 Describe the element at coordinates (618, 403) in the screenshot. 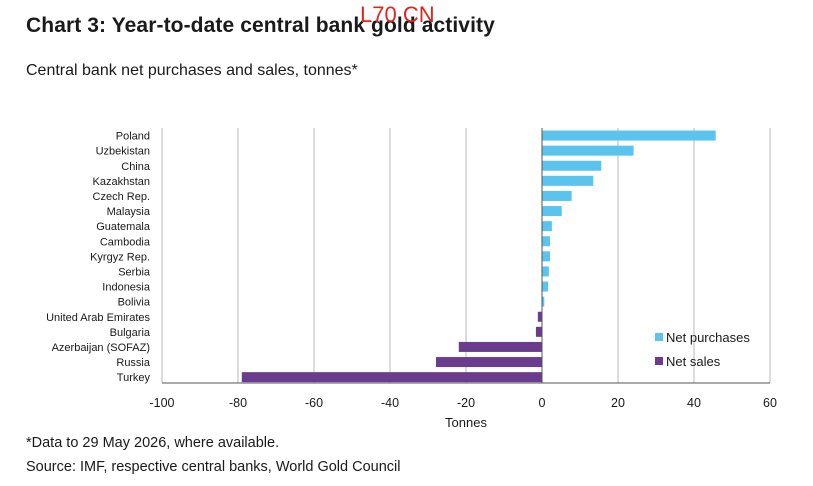

I see `x-tick-label: 20` at that location.